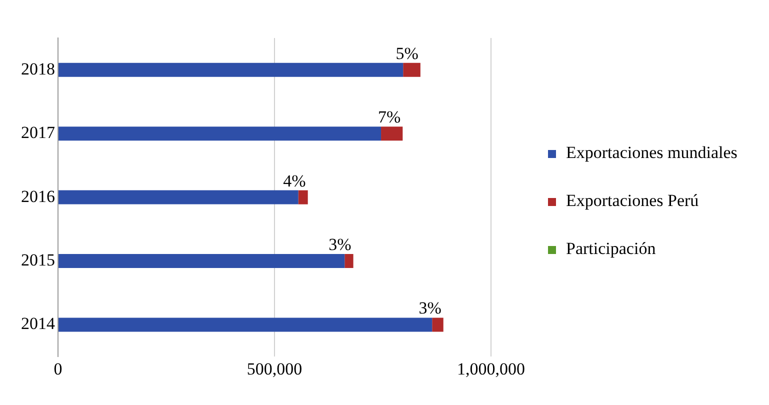 This screenshot has height=405, width=769. Describe the element at coordinates (491, 368) in the screenshot. I see `x-tick-label: 1,000,000` at that location.